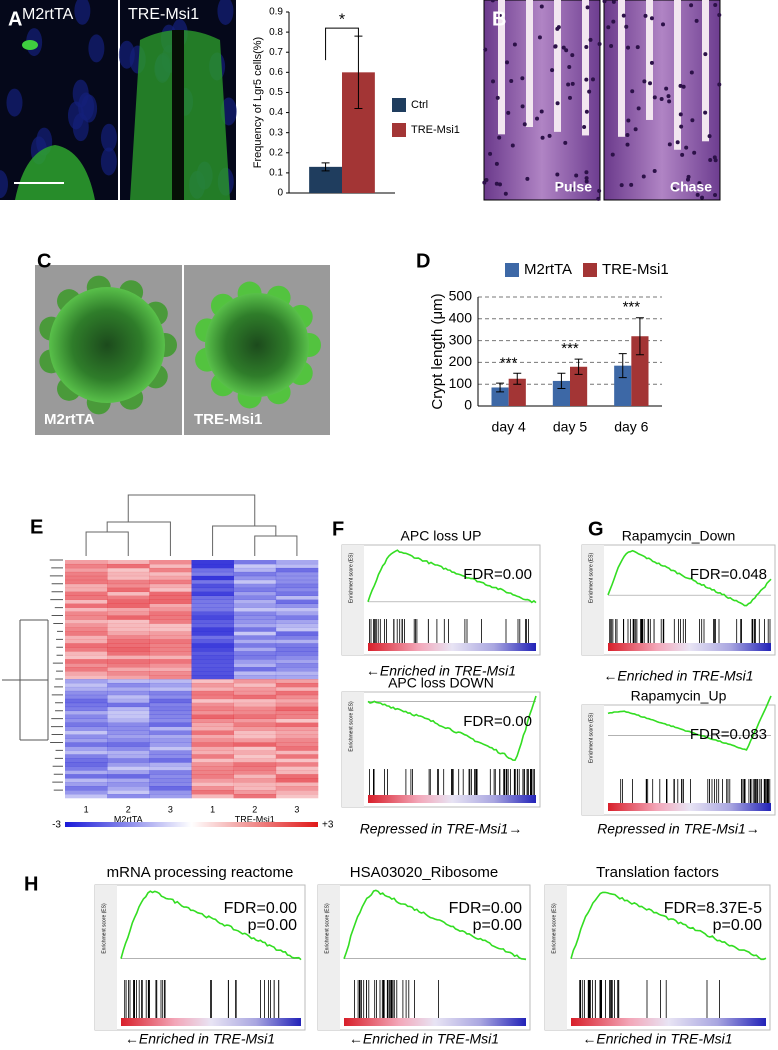  I want to click on y-tick-label: 0.2, so click(276, 152).